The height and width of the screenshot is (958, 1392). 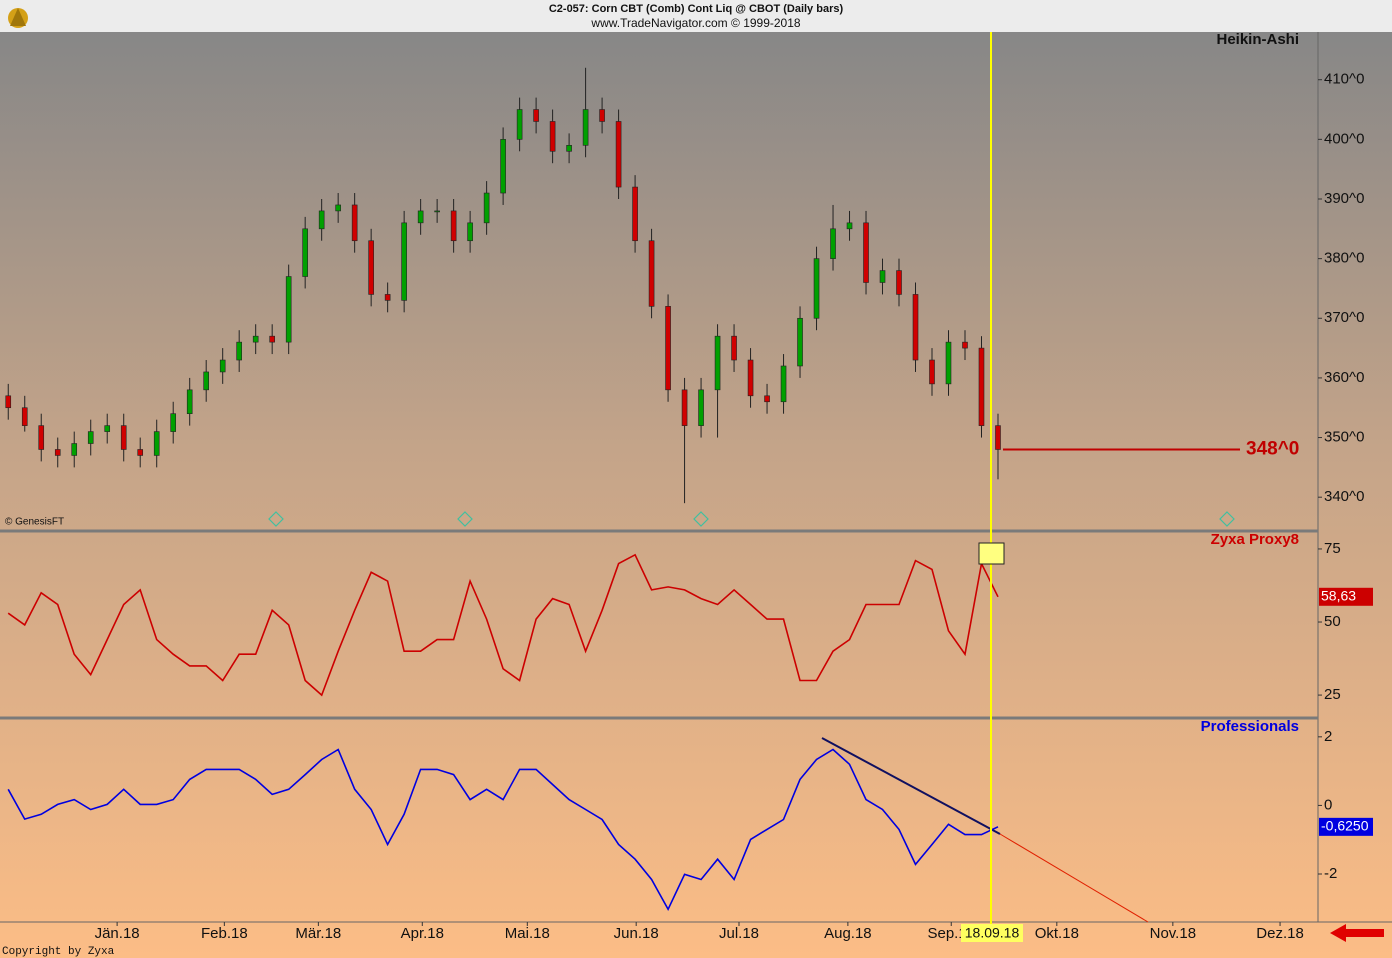 What do you see at coordinates (1328, 804) in the screenshot?
I see `y-tick-label: 0` at bounding box center [1328, 804].